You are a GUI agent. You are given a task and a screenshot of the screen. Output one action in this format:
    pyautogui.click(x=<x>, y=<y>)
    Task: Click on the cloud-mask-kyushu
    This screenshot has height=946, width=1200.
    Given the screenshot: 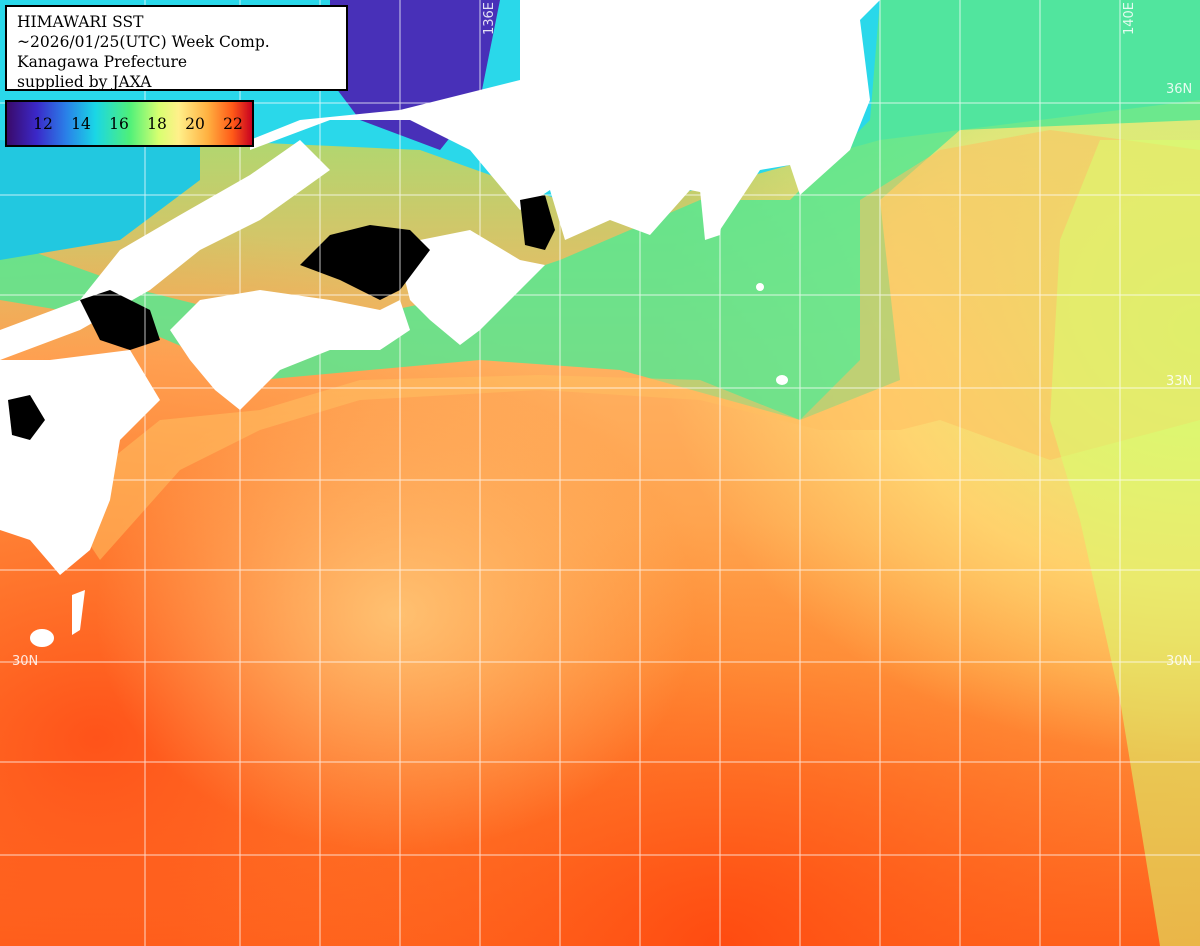 What is the action you would take?
    pyautogui.click(x=26, y=417)
    